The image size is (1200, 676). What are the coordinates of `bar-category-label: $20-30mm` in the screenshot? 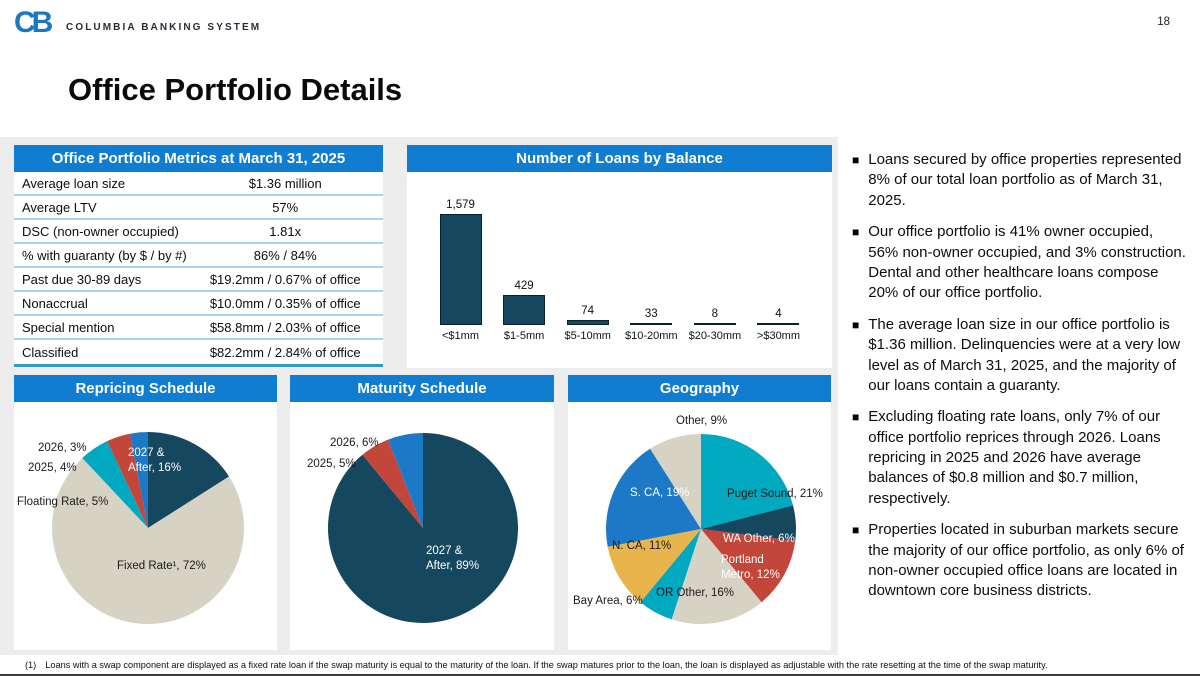 It's located at (715, 336).